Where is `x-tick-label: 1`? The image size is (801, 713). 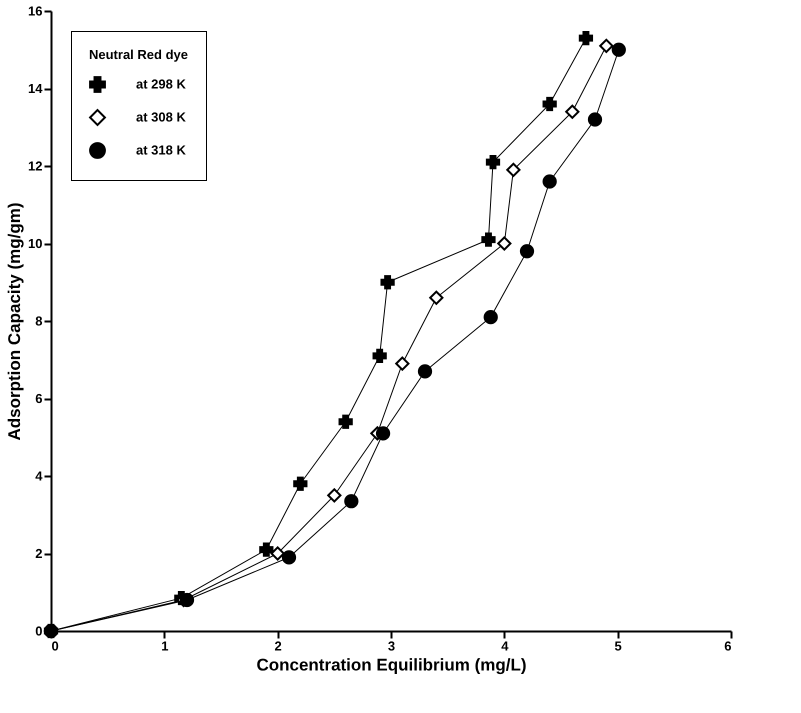
x-tick-label: 1 is located at coordinates (164, 646).